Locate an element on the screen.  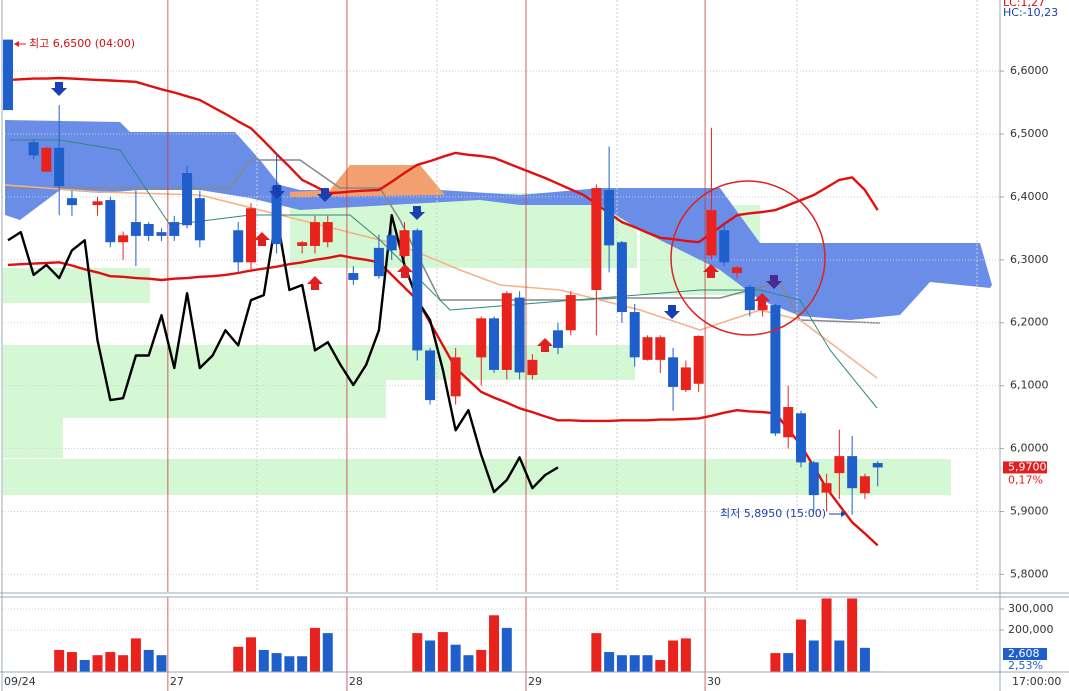
x-tick-label: 29 is located at coordinates (535, 681).